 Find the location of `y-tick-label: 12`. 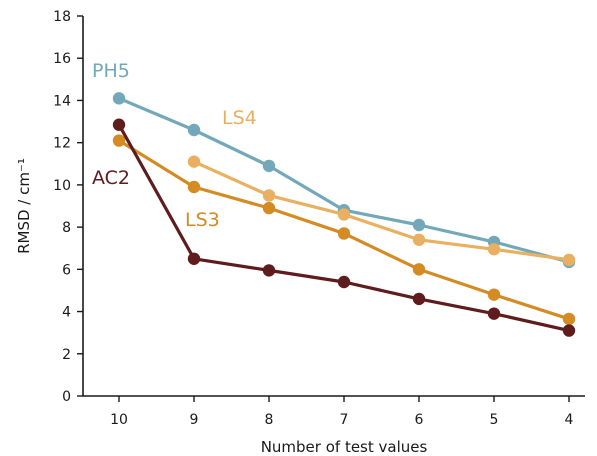

y-tick-label: 12 is located at coordinates (62, 144).